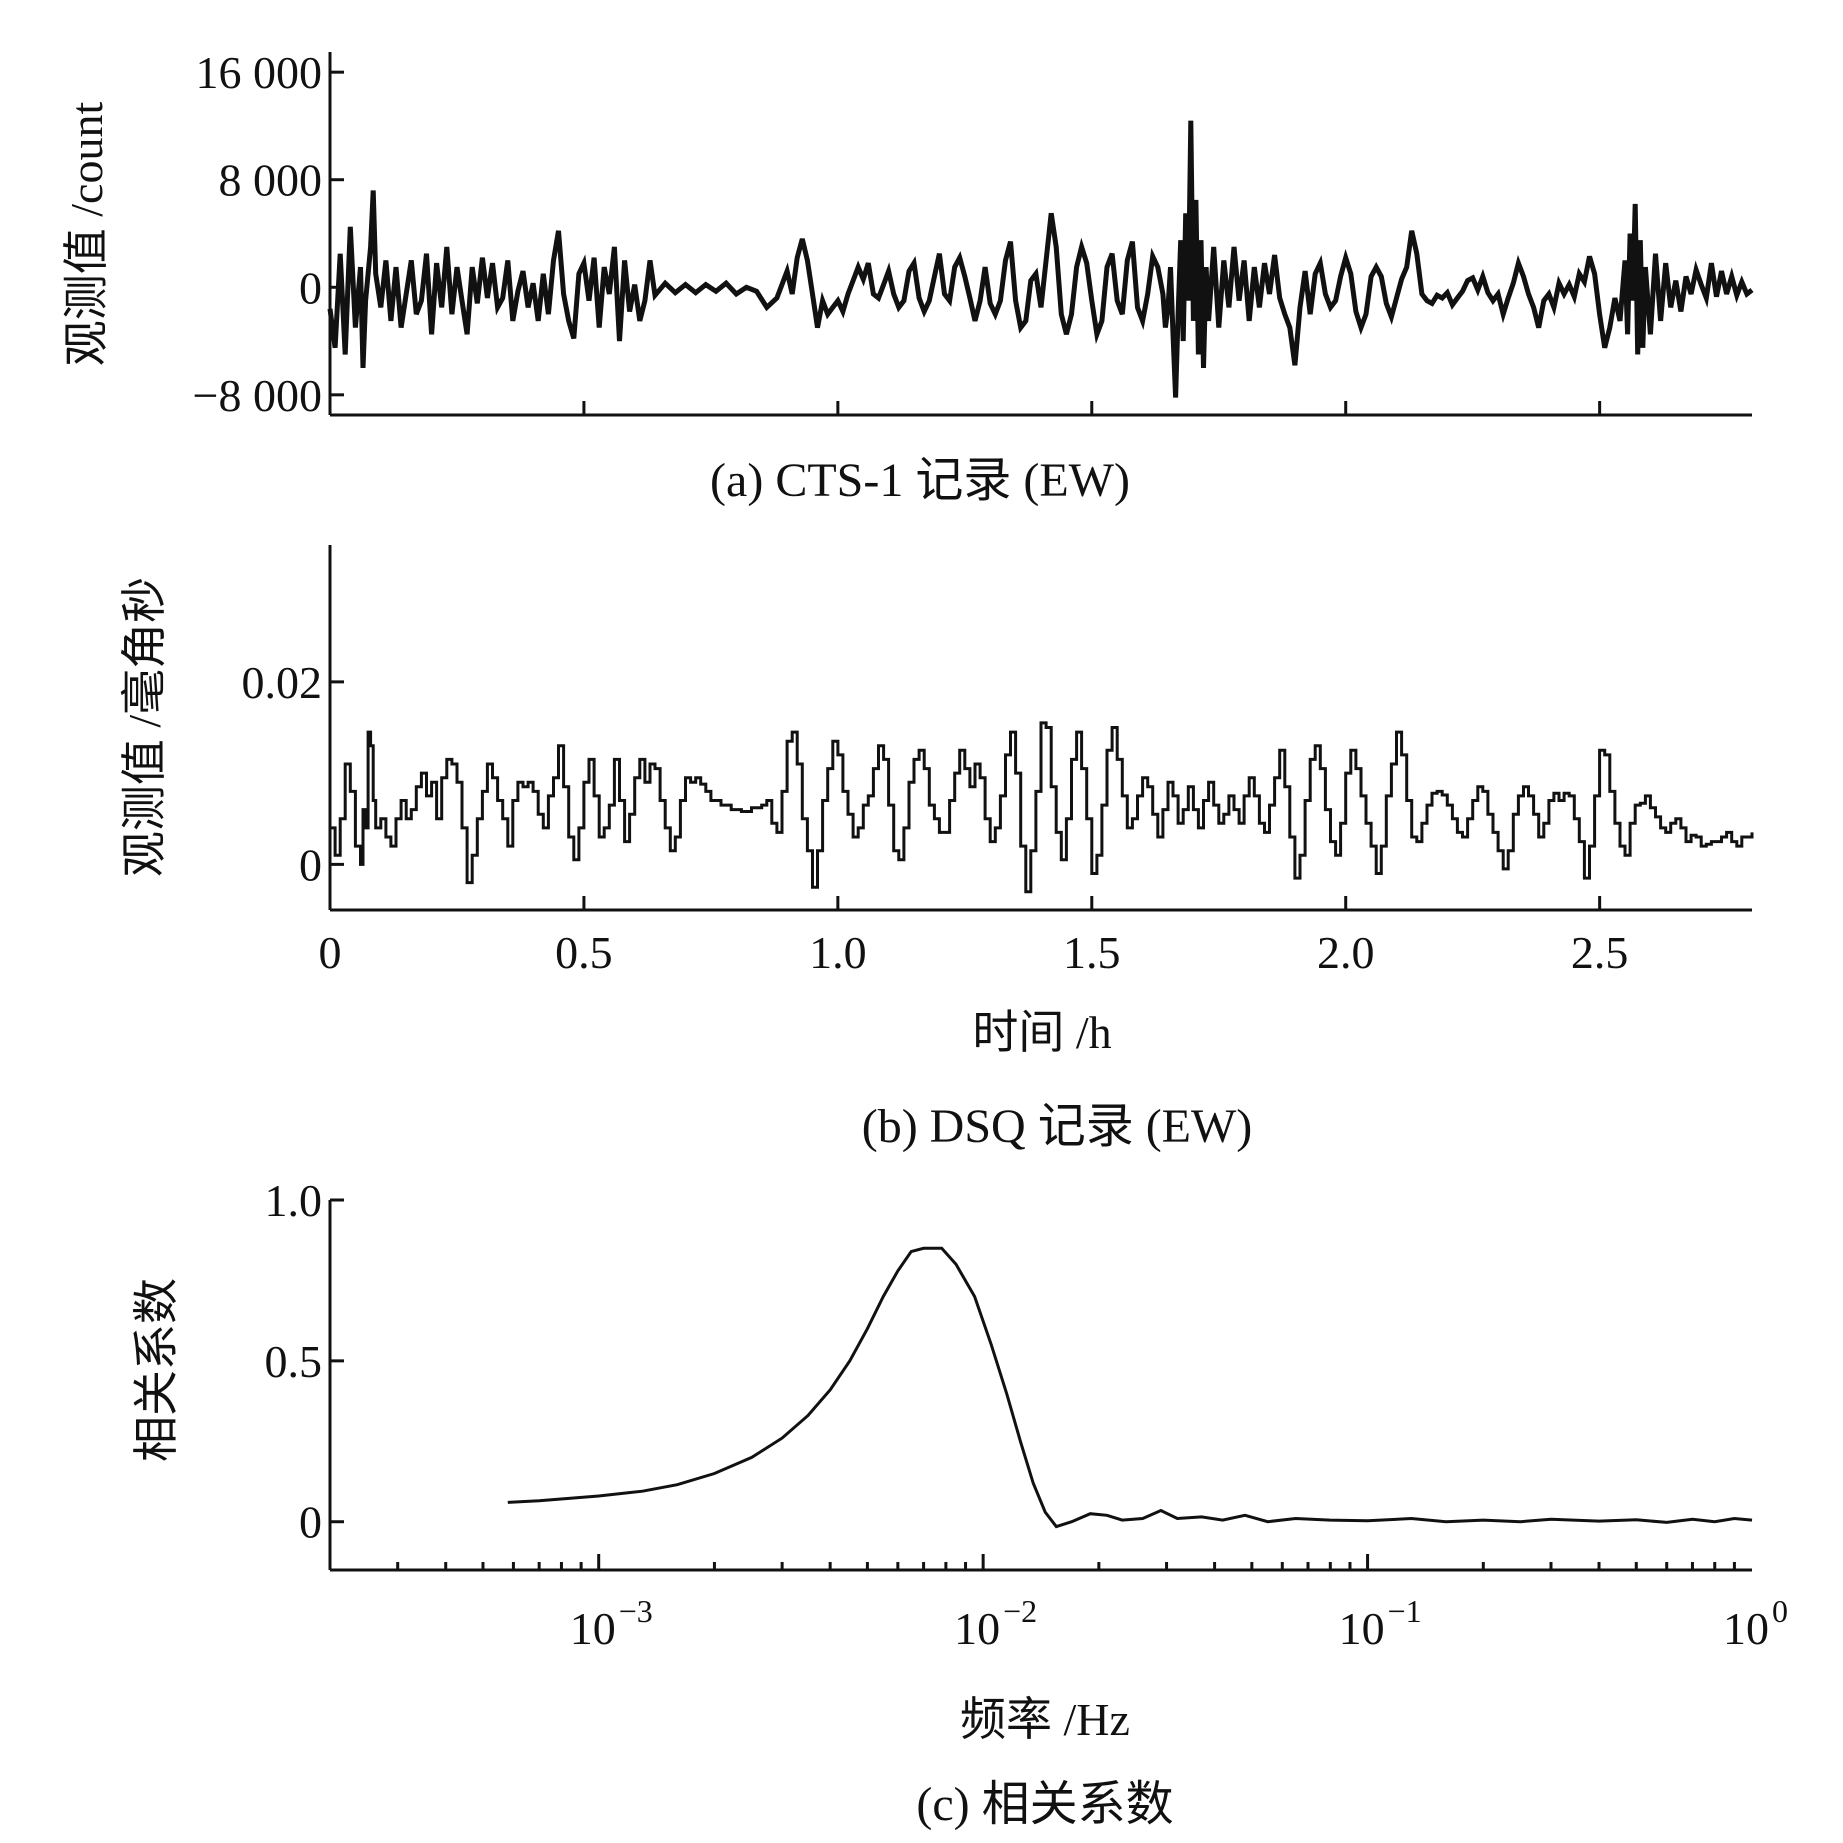 The width and height of the screenshot is (1843, 1843). I want to click on caption-a: (a) CTS-1 记录 (EW), so click(920, 480).